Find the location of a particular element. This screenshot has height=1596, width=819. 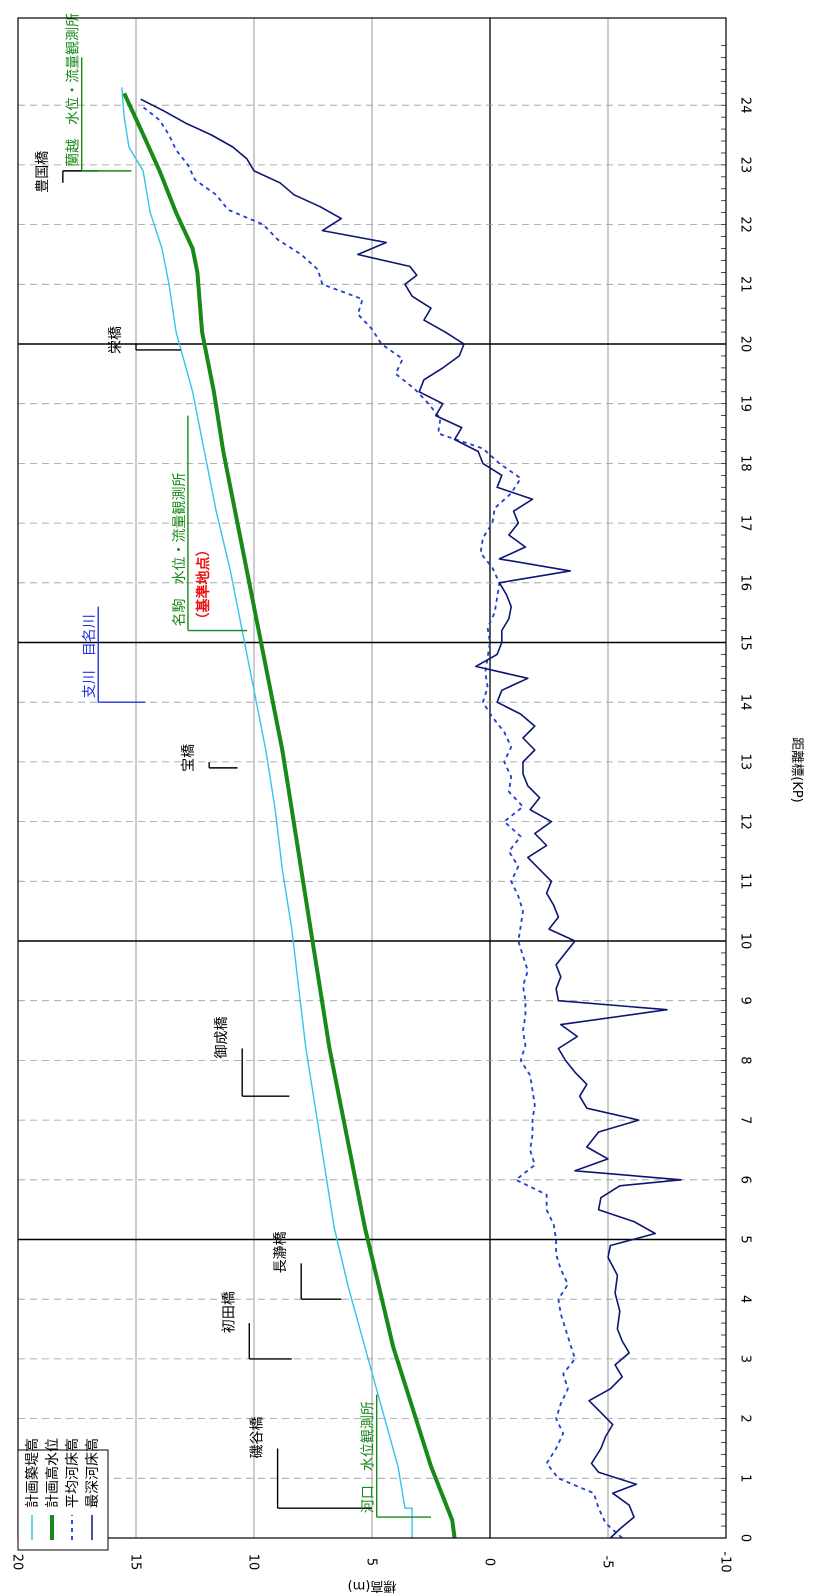

legend-label: 平均河床高 is located at coordinates (72, 1473).